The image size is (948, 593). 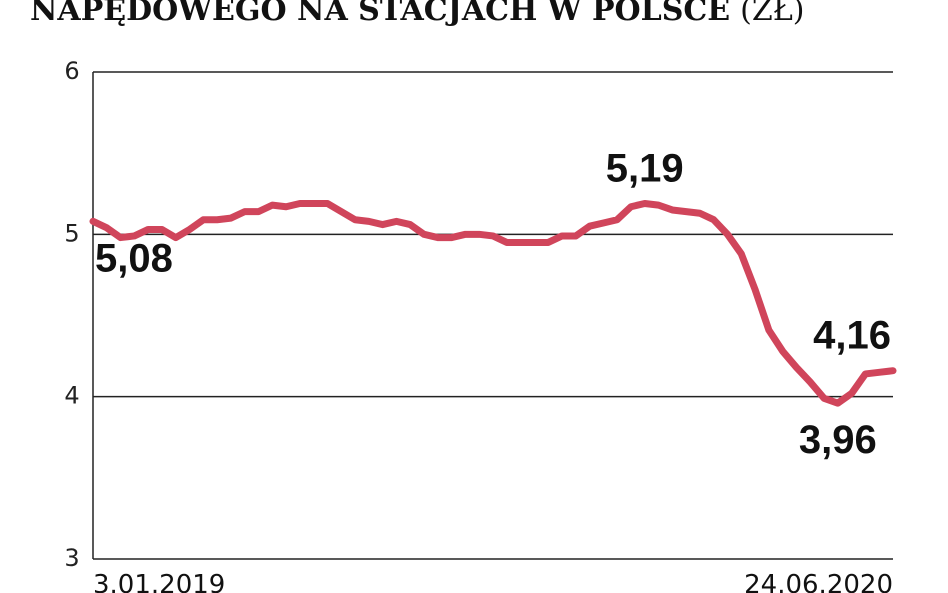 What do you see at coordinates (71, 558) in the screenshot?
I see `y-tick-label: 3` at bounding box center [71, 558].